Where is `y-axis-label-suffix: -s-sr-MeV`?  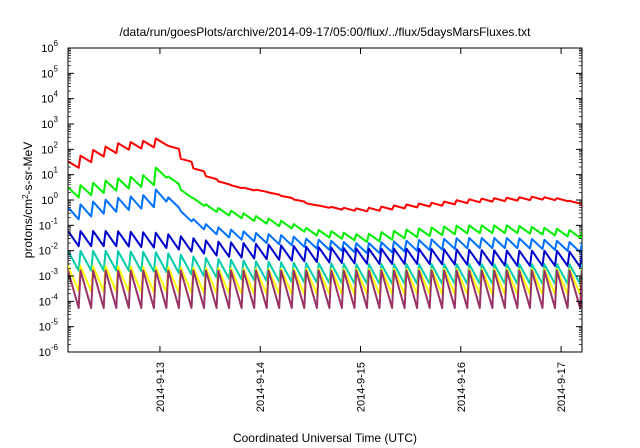
y-axis-label-suffix: -s-sr-MeV is located at coordinates (28, 168).